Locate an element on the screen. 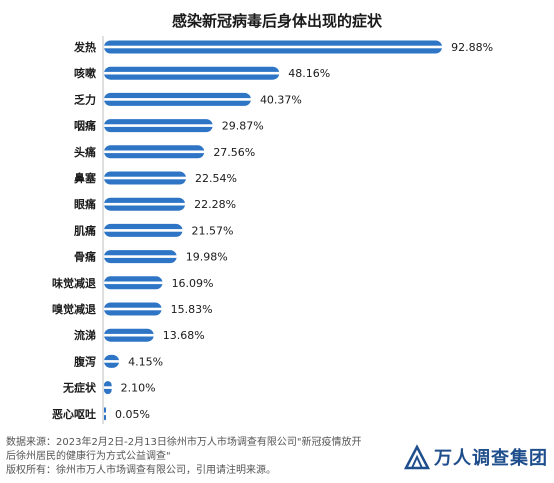  category-label: 头痛 is located at coordinates (85, 152).